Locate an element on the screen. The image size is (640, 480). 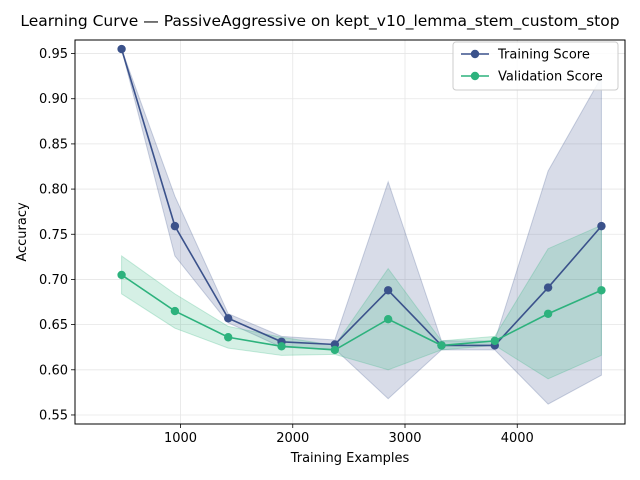
y-tick-label: 0.60 is located at coordinates (53, 370).